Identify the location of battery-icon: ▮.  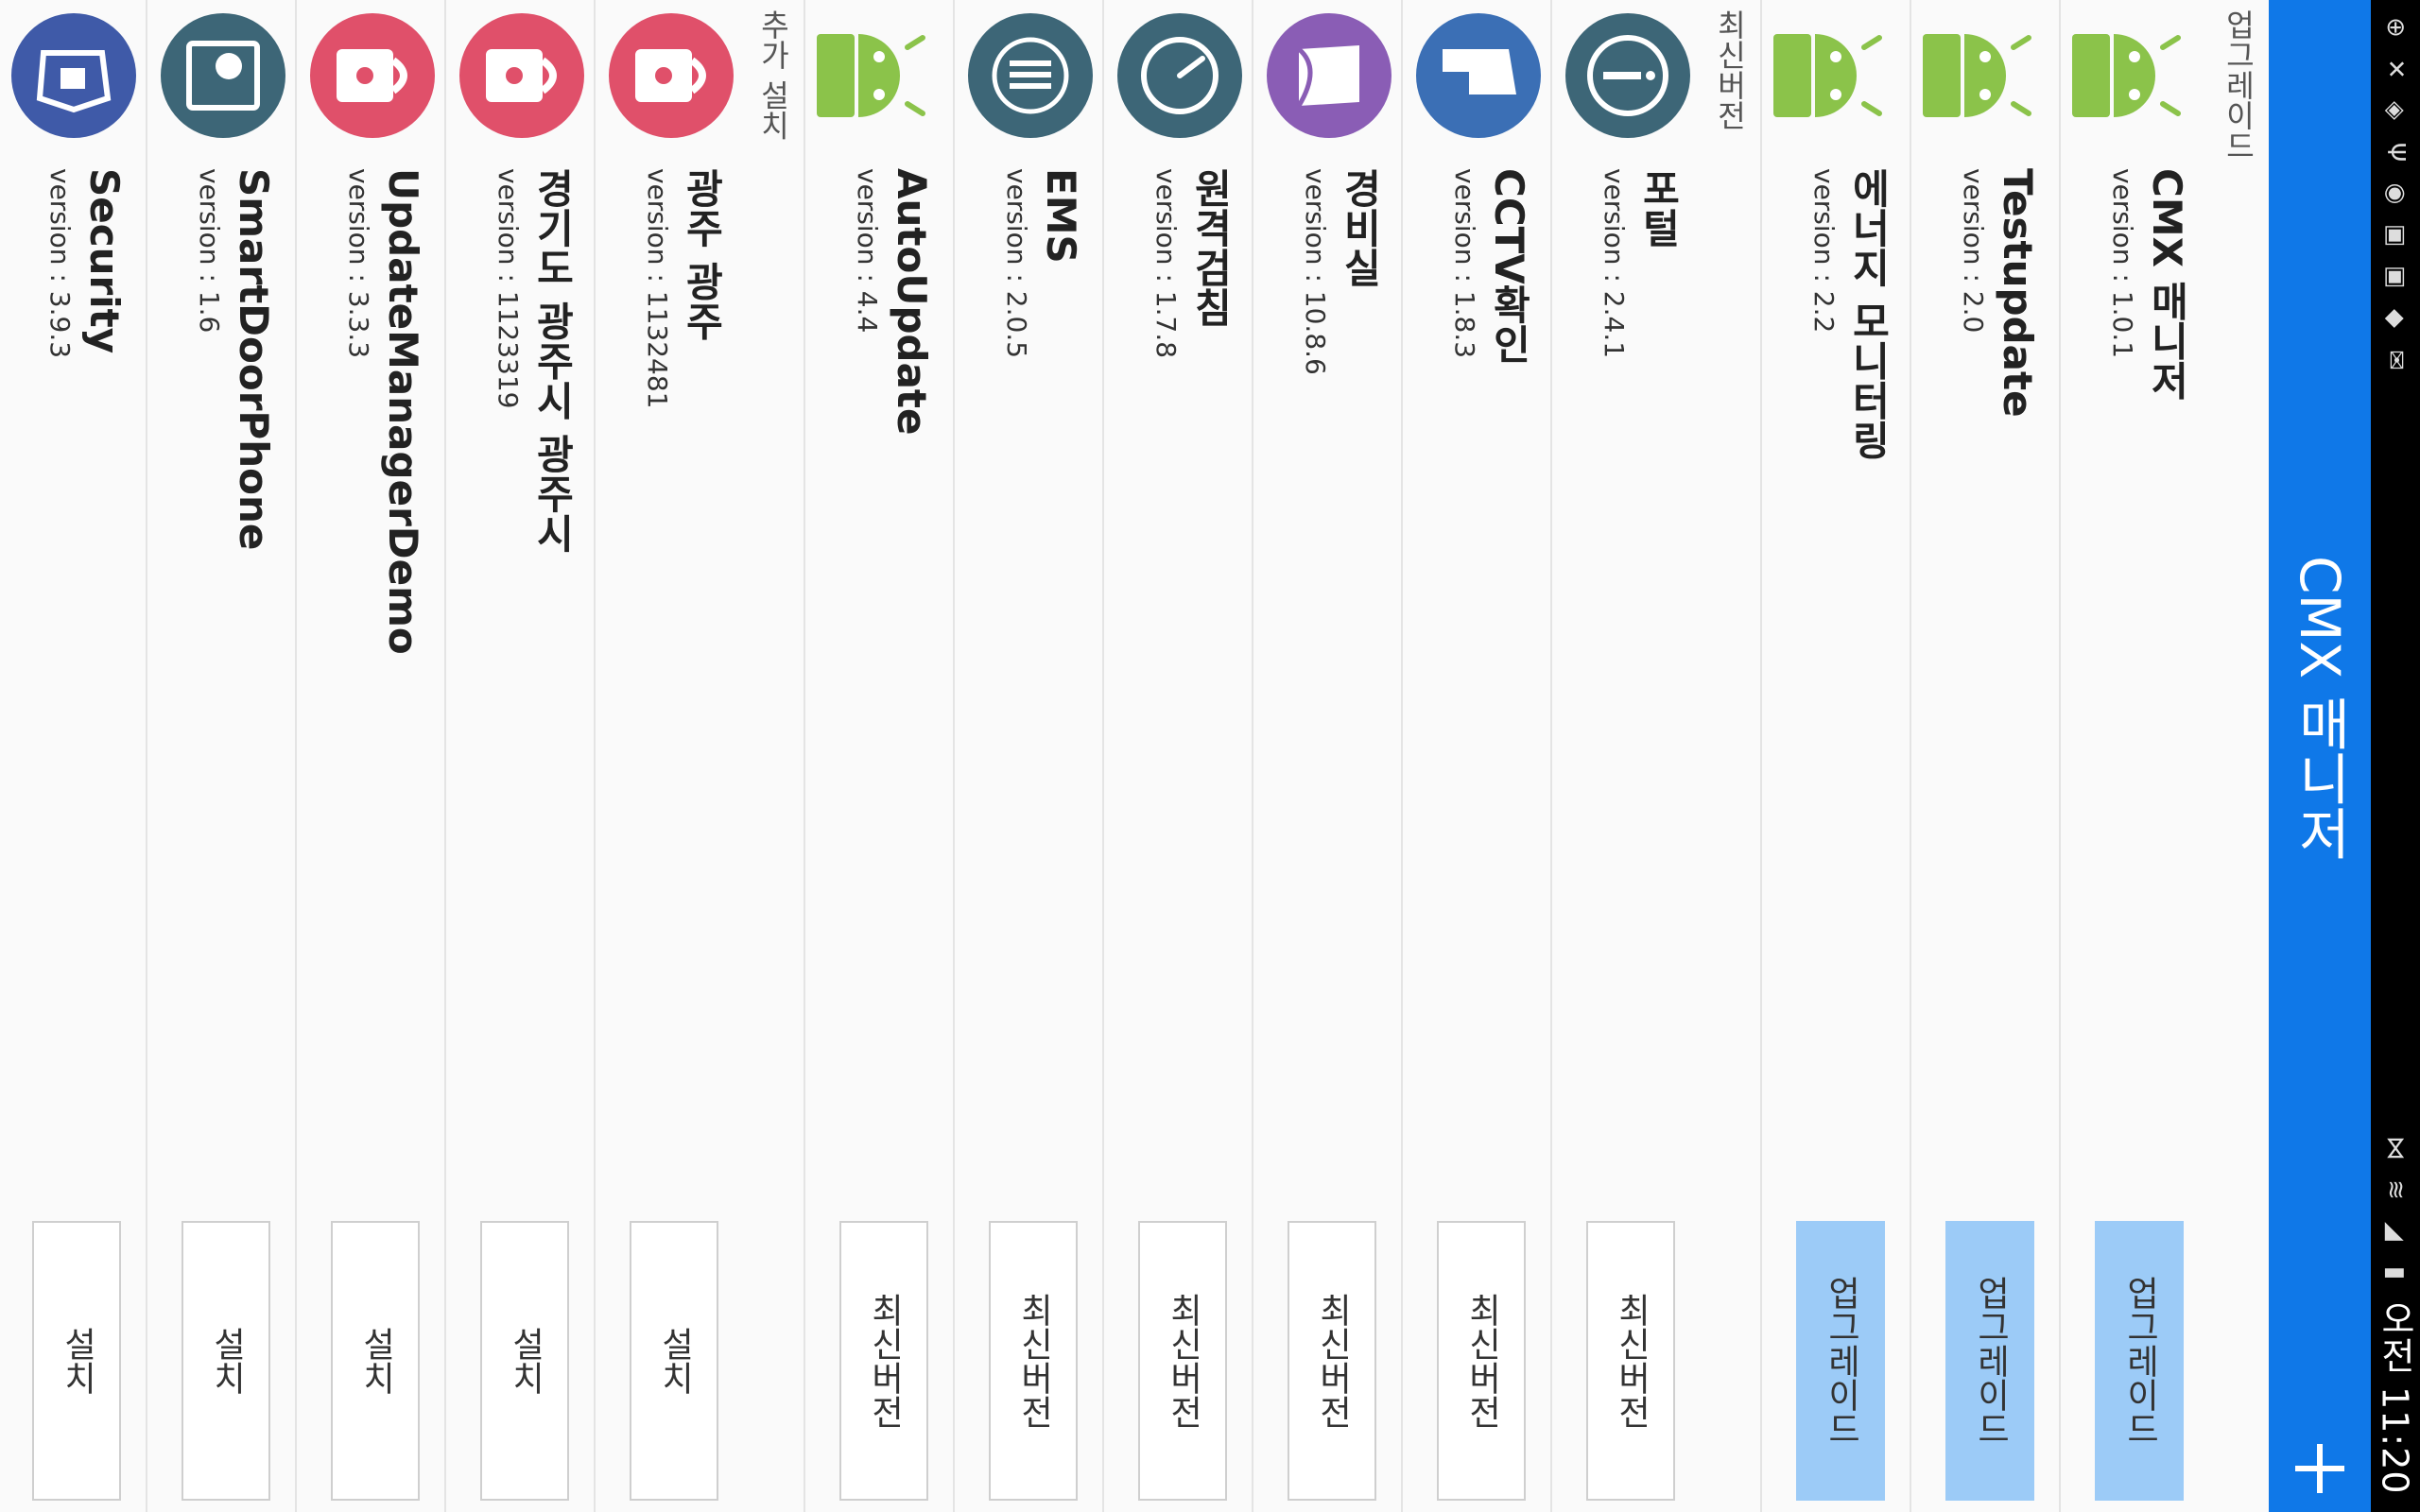
(2395, 1273).